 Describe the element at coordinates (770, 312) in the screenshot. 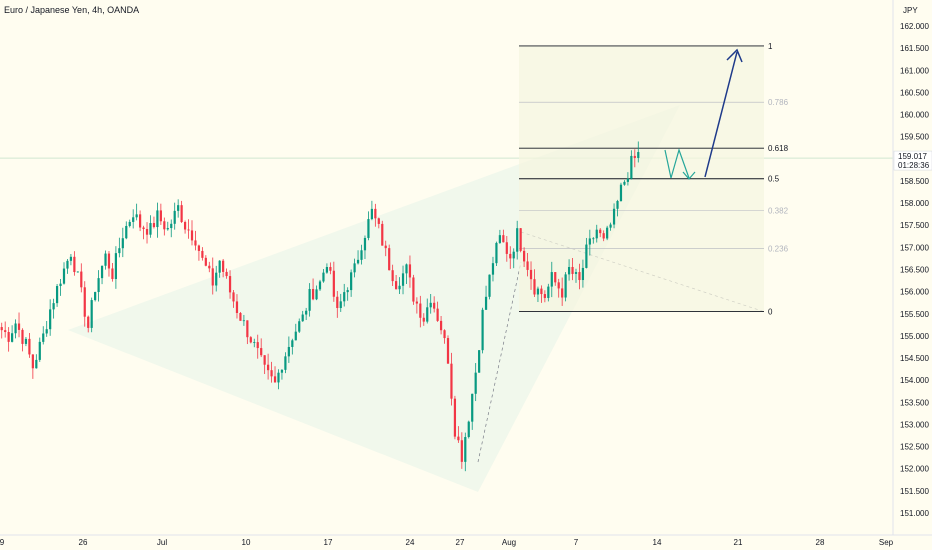

I see `fib-level-label: 0` at that location.